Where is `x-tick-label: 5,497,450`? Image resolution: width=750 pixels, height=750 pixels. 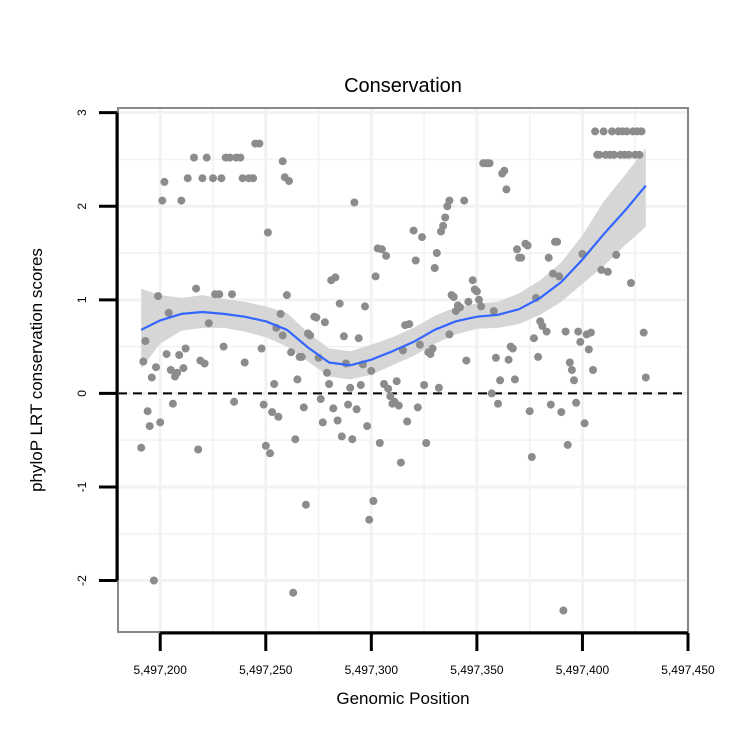 x-tick-label: 5,497,450 is located at coordinates (688, 670).